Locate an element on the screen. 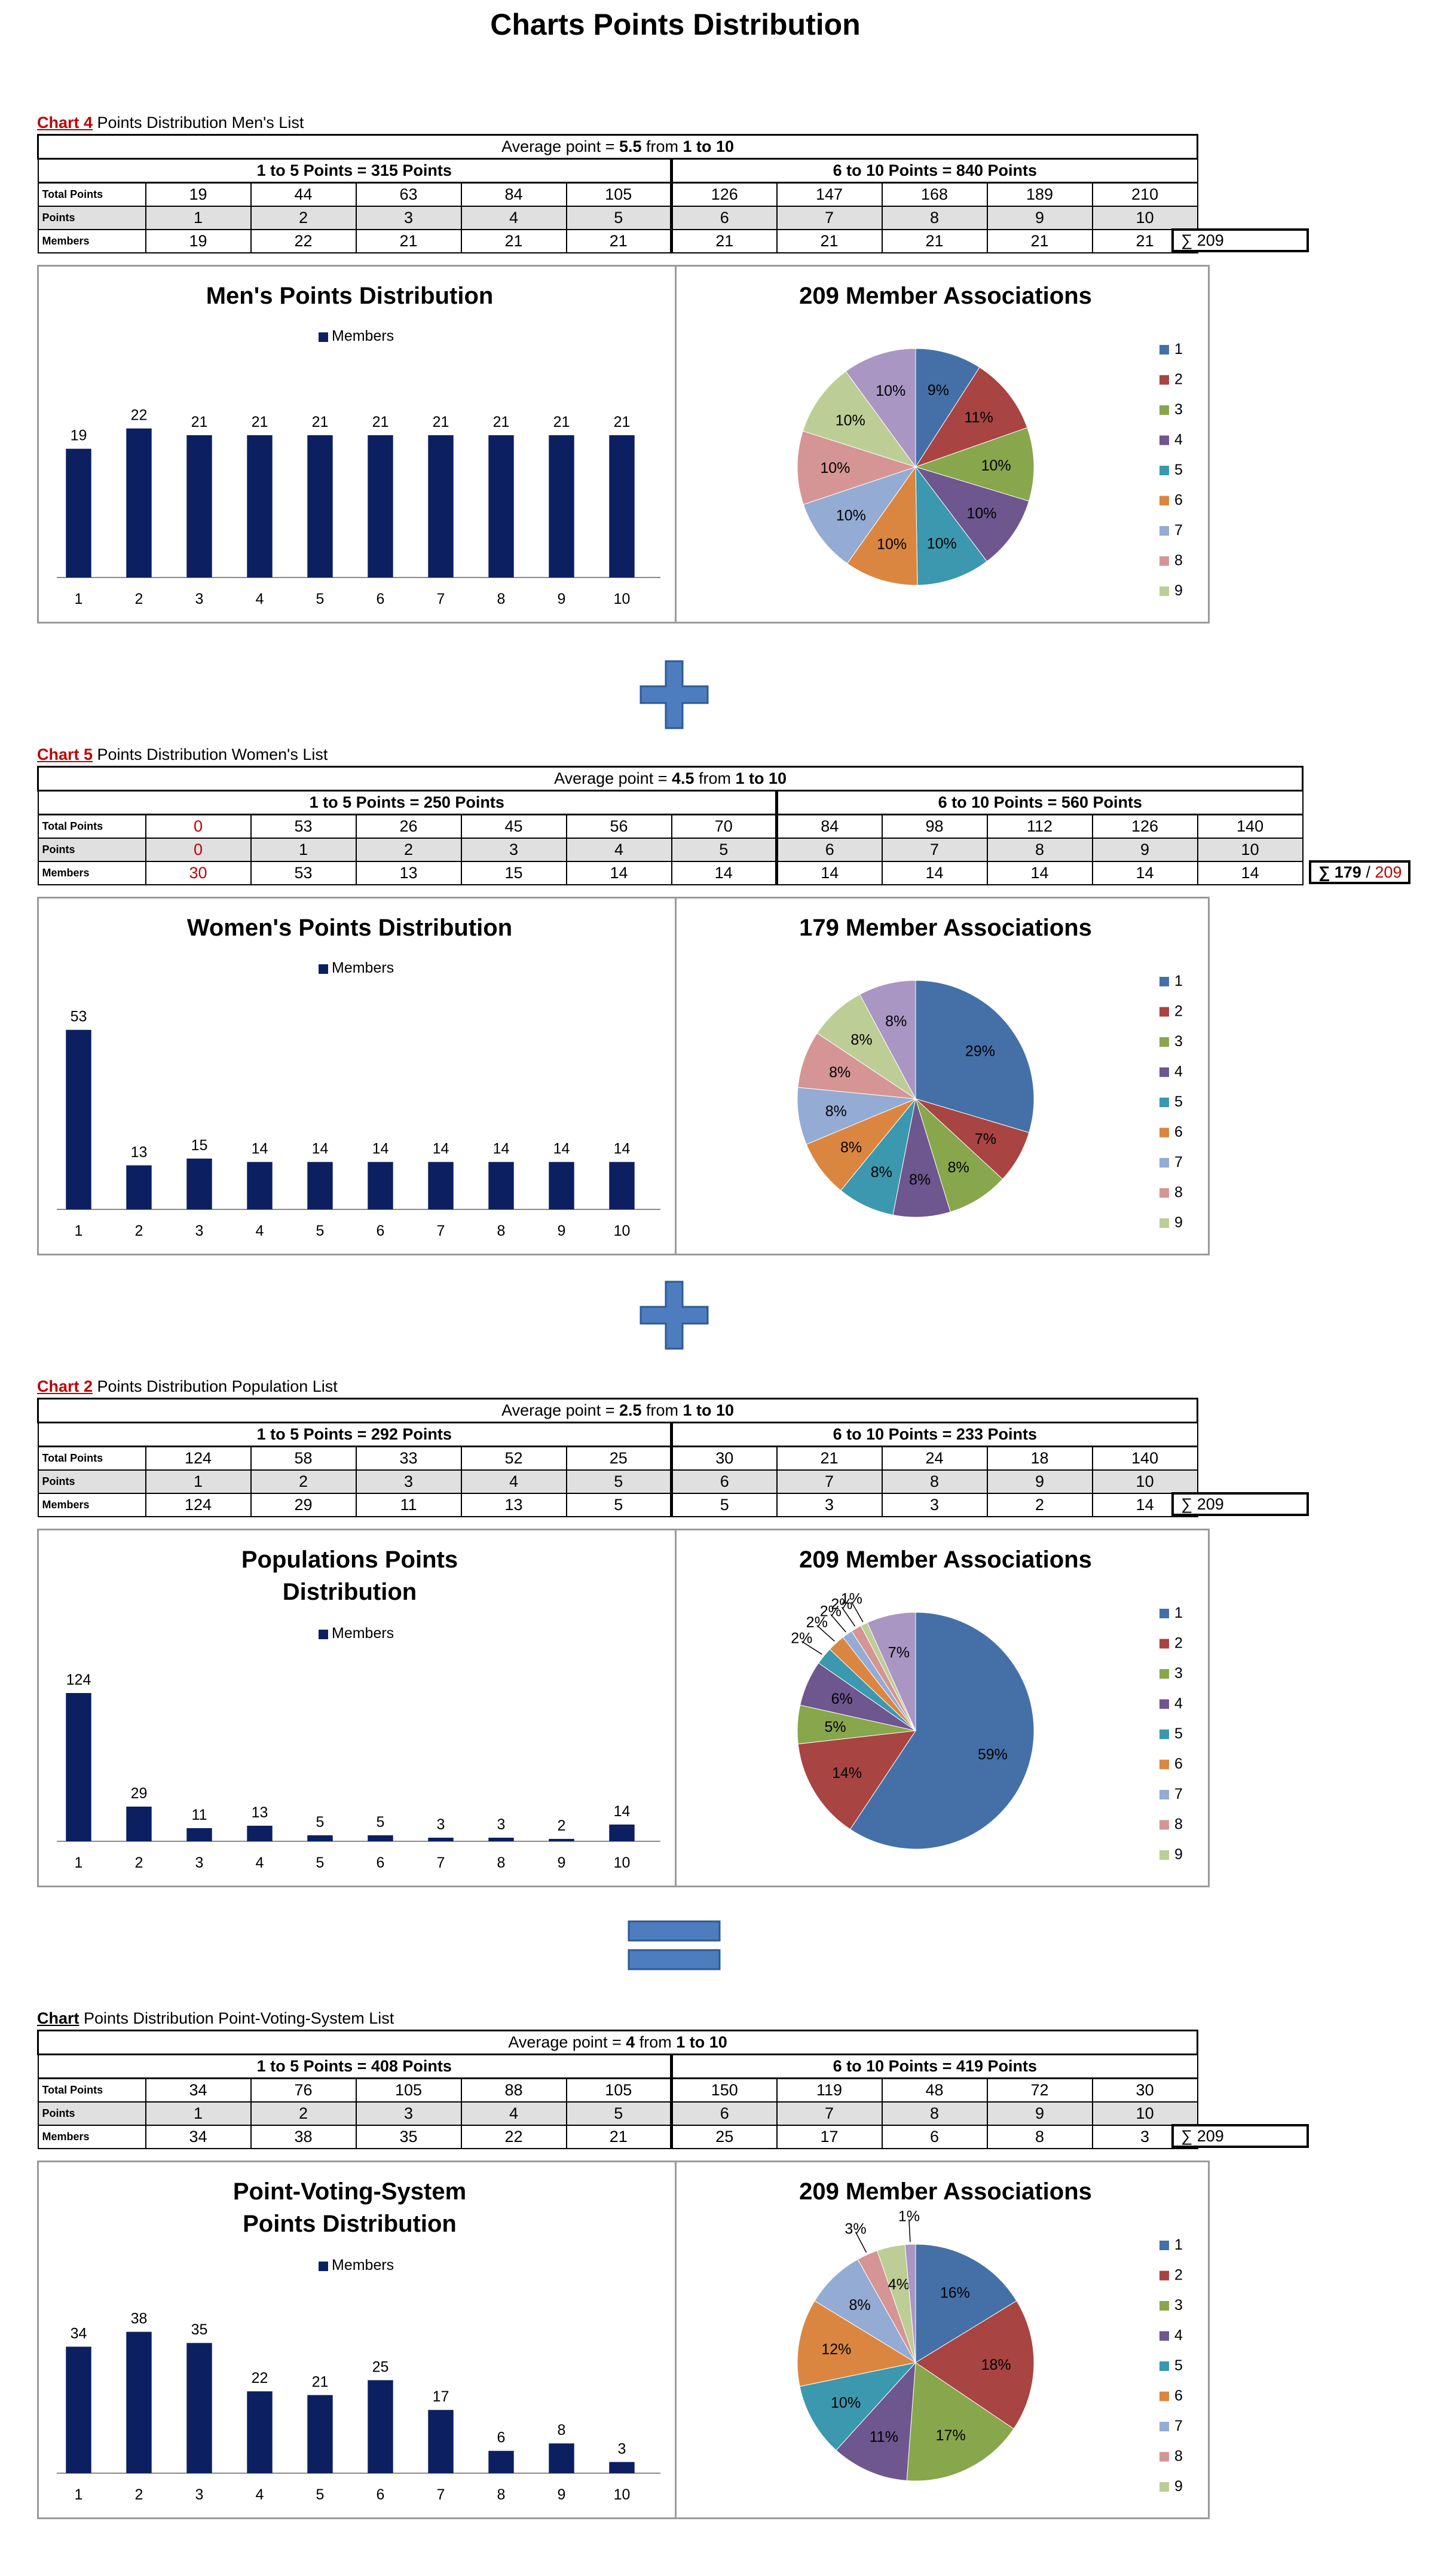 The width and height of the screenshot is (1435, 2576). data-label: 3 is located at coordinates (441, 1824).